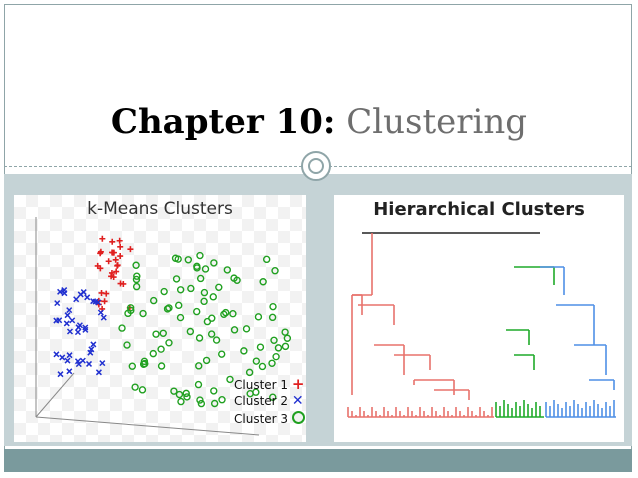 Image resolution: width=638 pixels, height=478 pixels. I want to click on legend-cluster-3-label: Cluster 3, so click(261, 419).